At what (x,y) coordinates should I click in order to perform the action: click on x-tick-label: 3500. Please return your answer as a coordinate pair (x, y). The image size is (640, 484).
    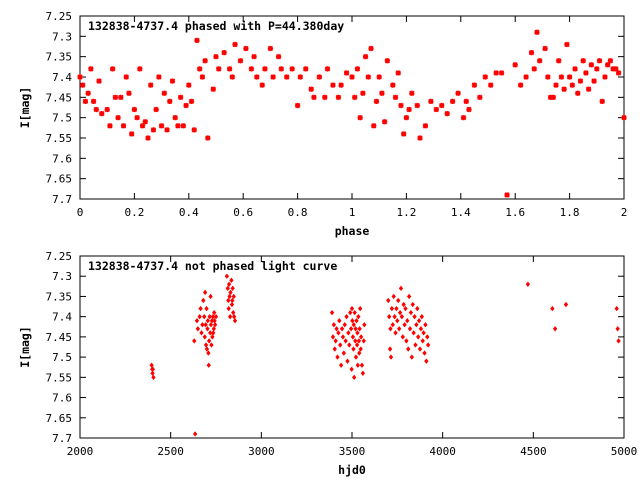
    Looking at the image, I should click on (352, 451).